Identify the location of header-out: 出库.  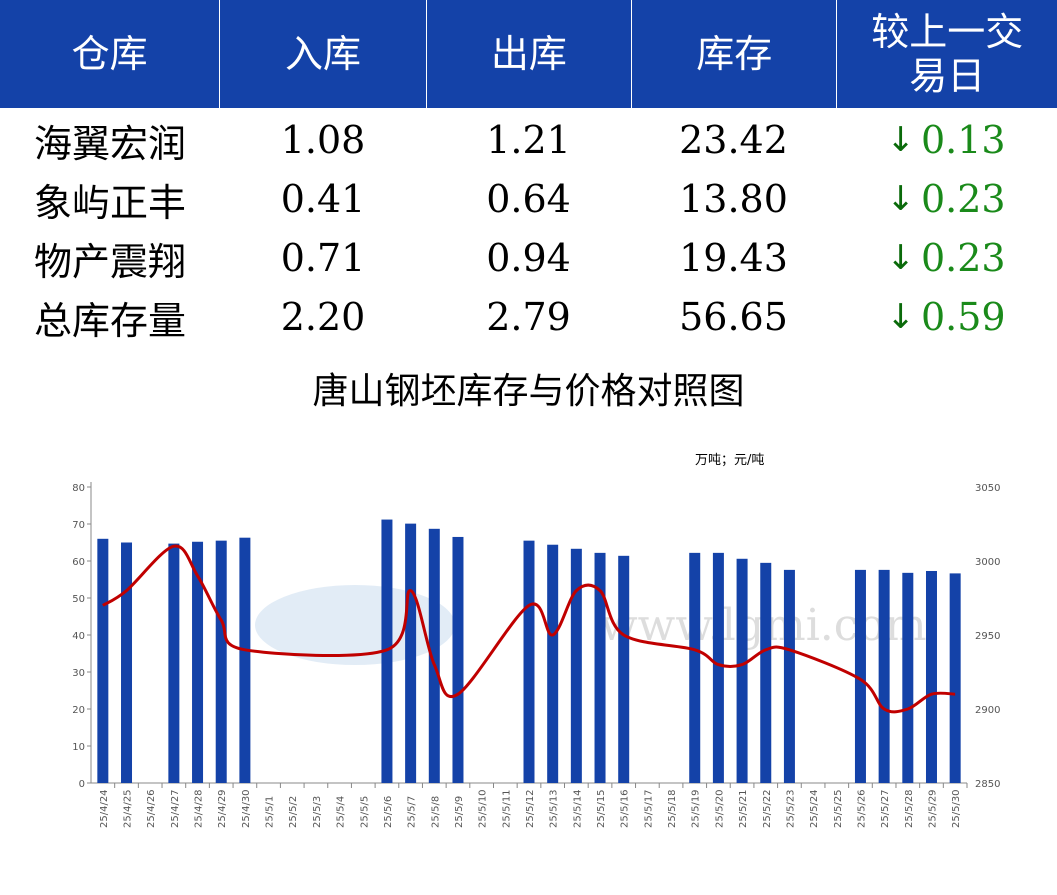
(530, 54).